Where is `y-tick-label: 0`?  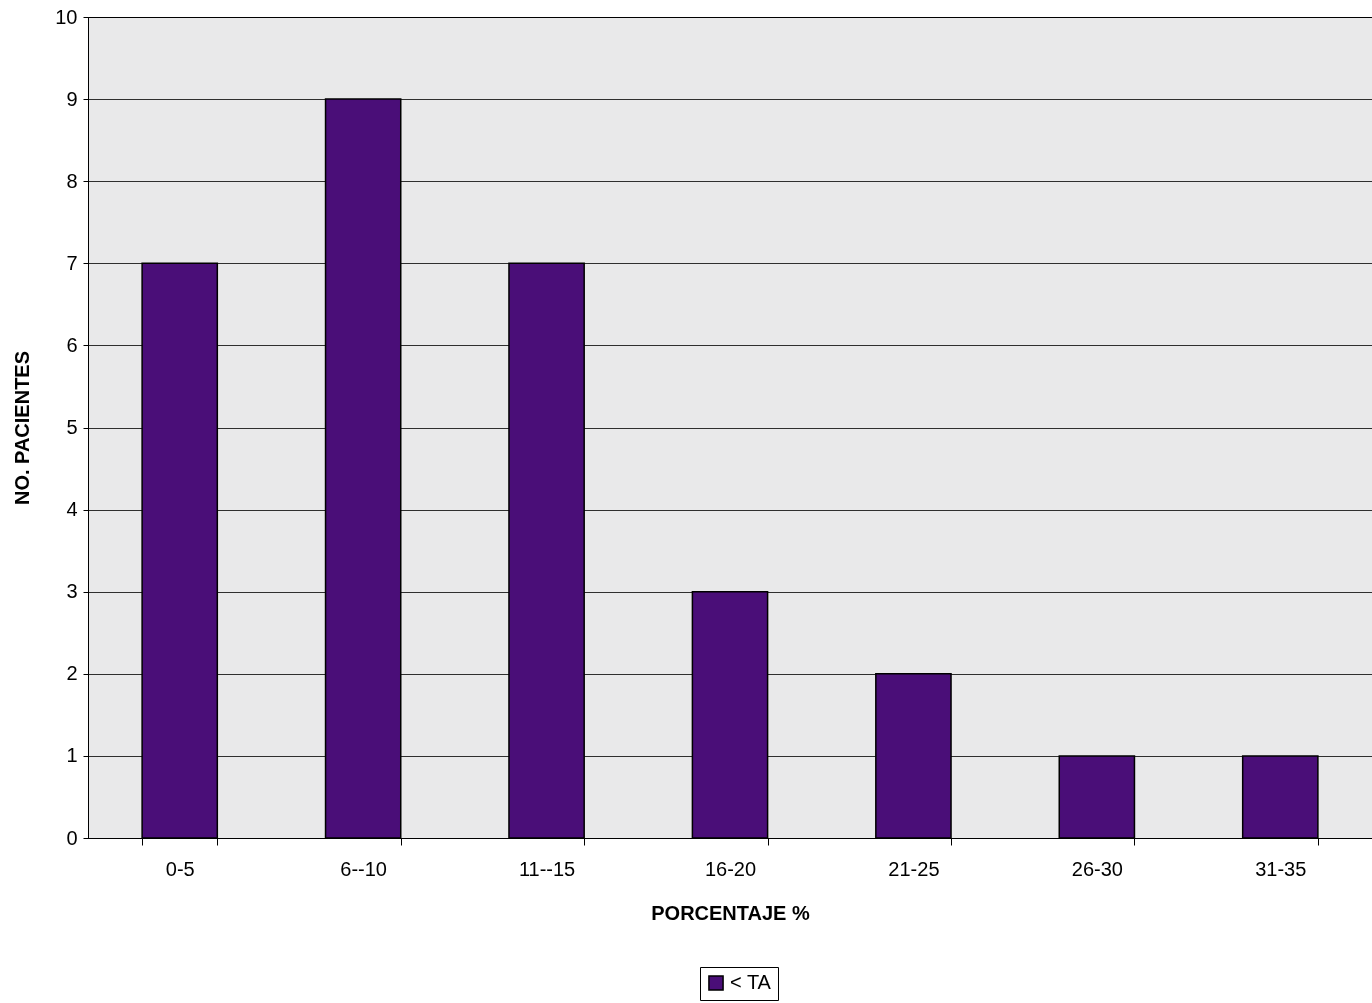 y-tick-label: 0 is located at coordinates (72, 837).